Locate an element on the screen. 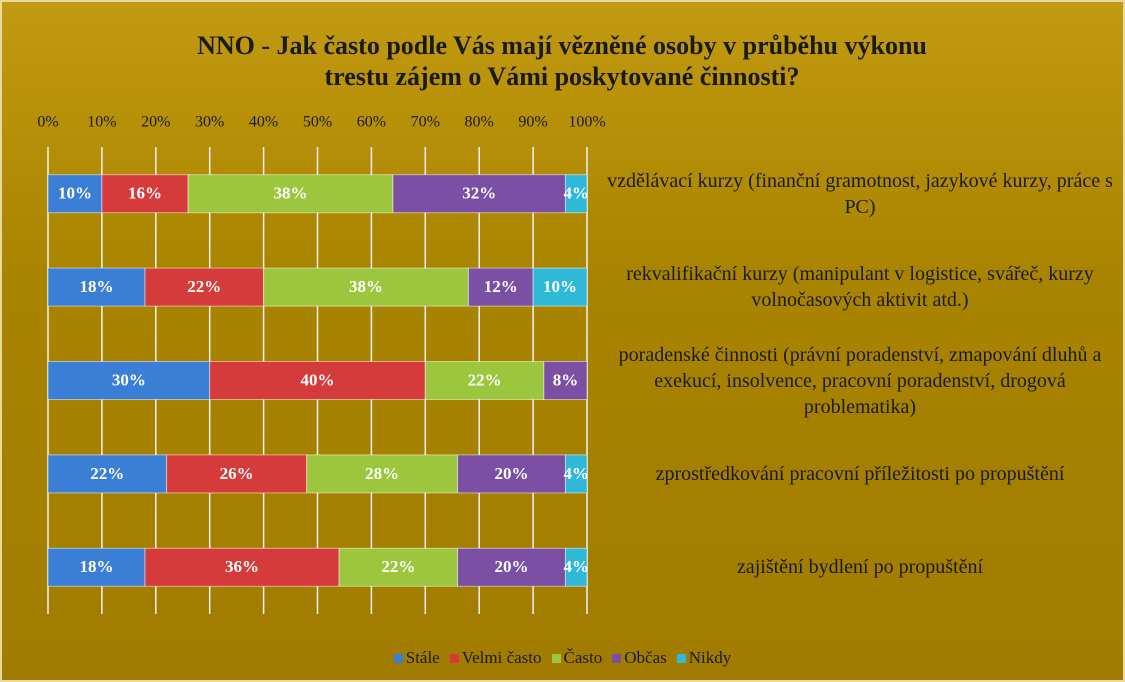 This screenshot has height=682, width=1125. data-label: 8% is located at coordinates (566, 379).